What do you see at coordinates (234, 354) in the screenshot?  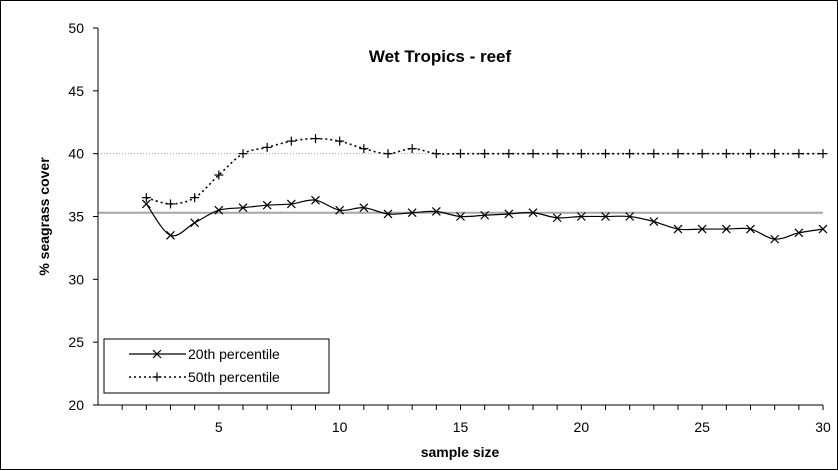 I see `legend-label-20th-percentile: 20th percentile` at bounding box center [234, 354].